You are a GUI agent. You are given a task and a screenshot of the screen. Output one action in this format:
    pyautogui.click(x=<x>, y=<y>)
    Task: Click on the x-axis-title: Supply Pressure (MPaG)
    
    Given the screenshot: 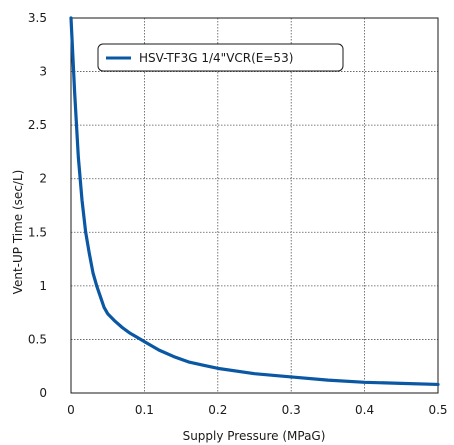 What is the action you would take?
    pyautogui.click(x=254, y=436)
    